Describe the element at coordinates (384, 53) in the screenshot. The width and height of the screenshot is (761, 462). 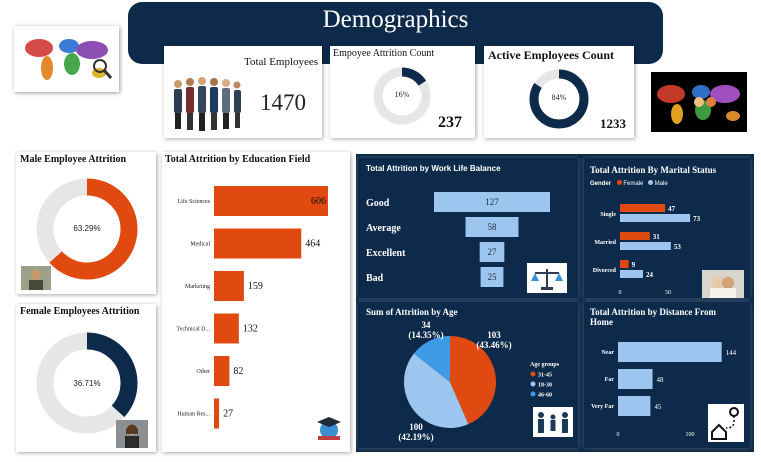
I see `attrition-count-label: Empoyee Attrition Count` at that location.